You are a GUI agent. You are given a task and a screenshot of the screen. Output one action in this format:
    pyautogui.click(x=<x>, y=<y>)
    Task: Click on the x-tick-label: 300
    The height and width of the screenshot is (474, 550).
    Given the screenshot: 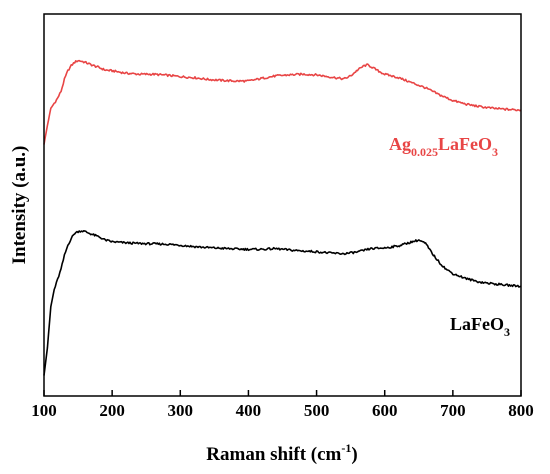 What is the action you would take?
    pyautogui.click(x=181, y=410)
    